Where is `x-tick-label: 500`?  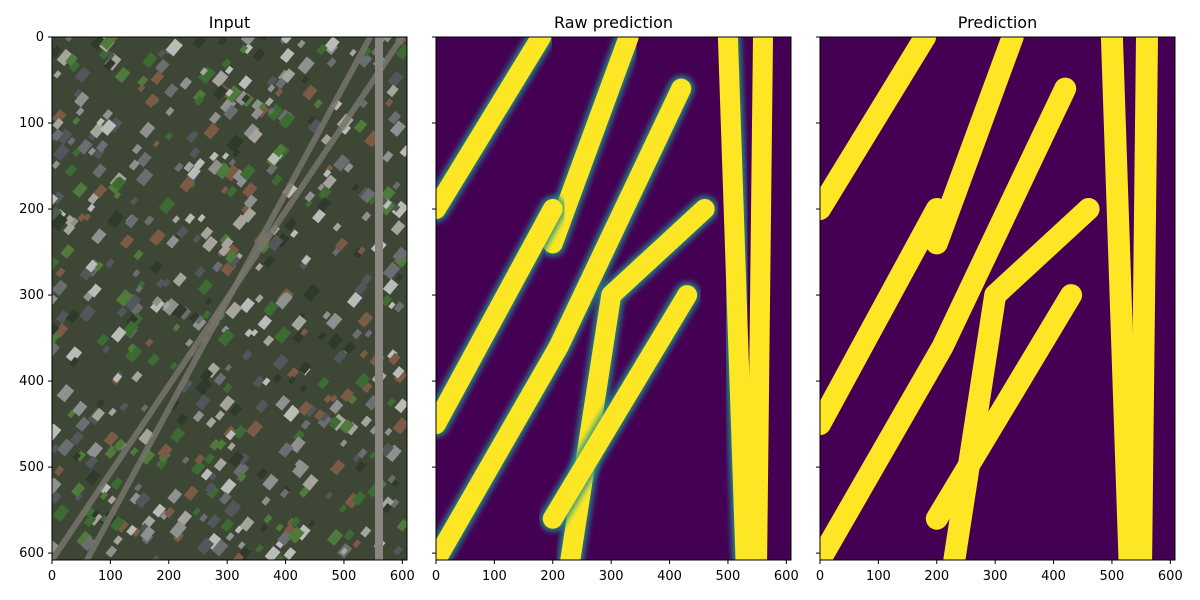
x-tick-label: 500 is located at coordinates (728, 576).